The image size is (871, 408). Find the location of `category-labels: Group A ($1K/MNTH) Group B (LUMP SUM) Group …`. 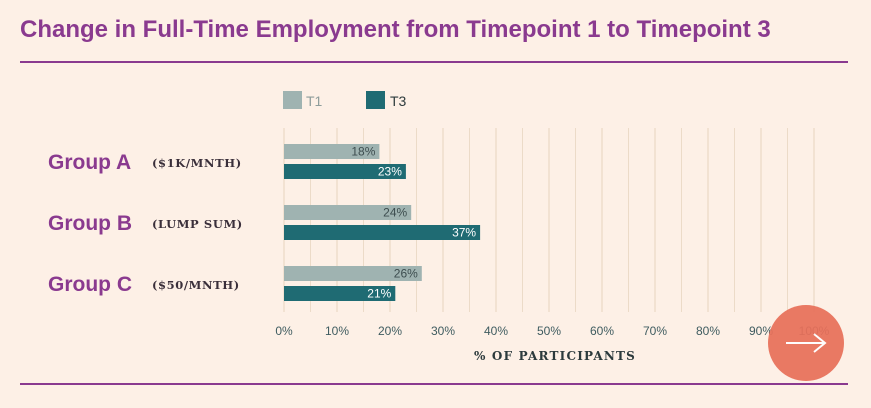

category-labels: Group A ($1K/MNTH) Group B (LUMP SUM) Group … is located at coordinates (145, 223).